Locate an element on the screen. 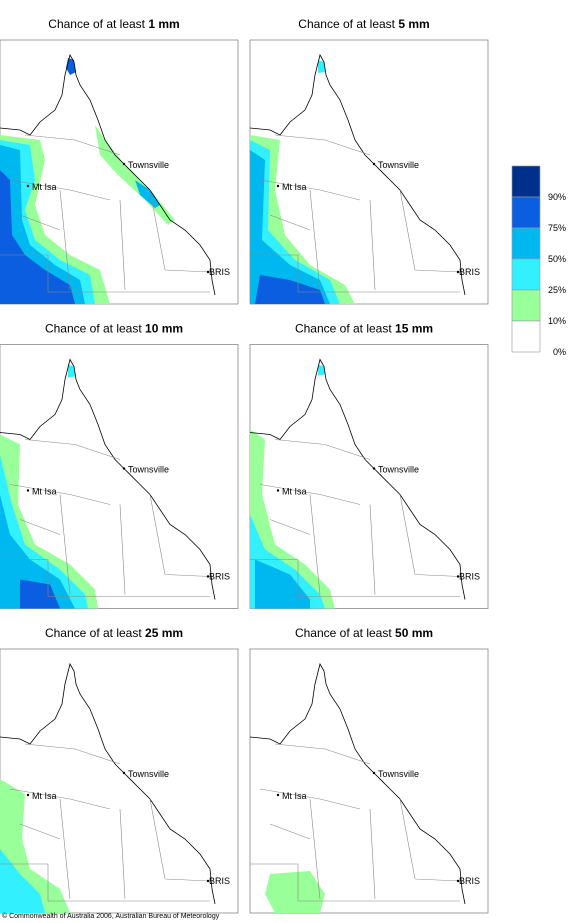  title-amount: 25 mm is located at coordinates (164, 633).